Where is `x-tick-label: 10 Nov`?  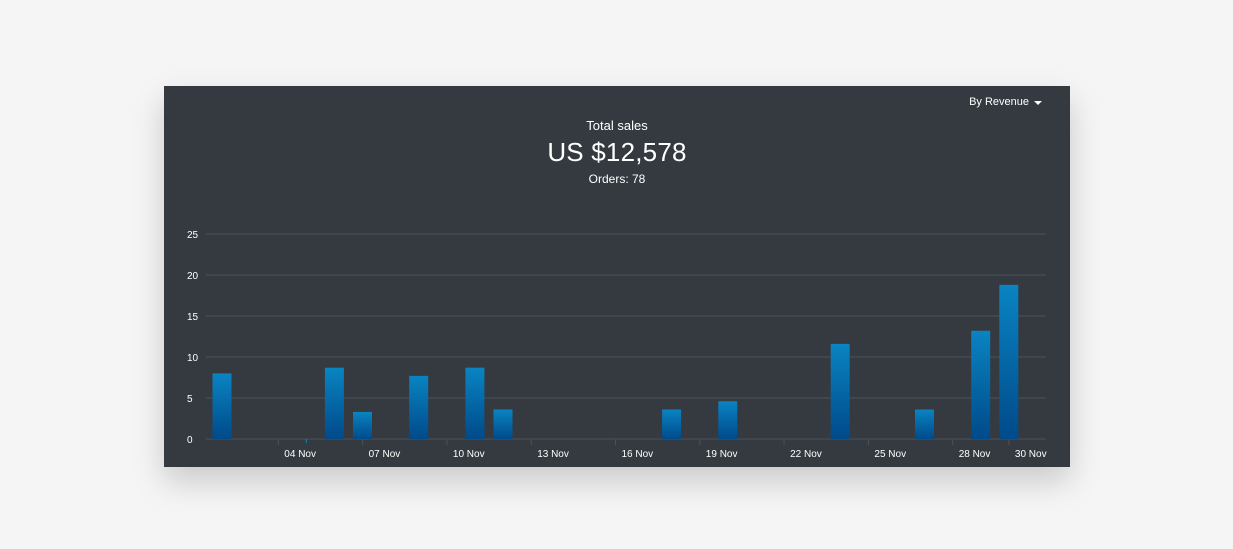
x-tick-label: 10 Nov is located at coordinates (469, 454).